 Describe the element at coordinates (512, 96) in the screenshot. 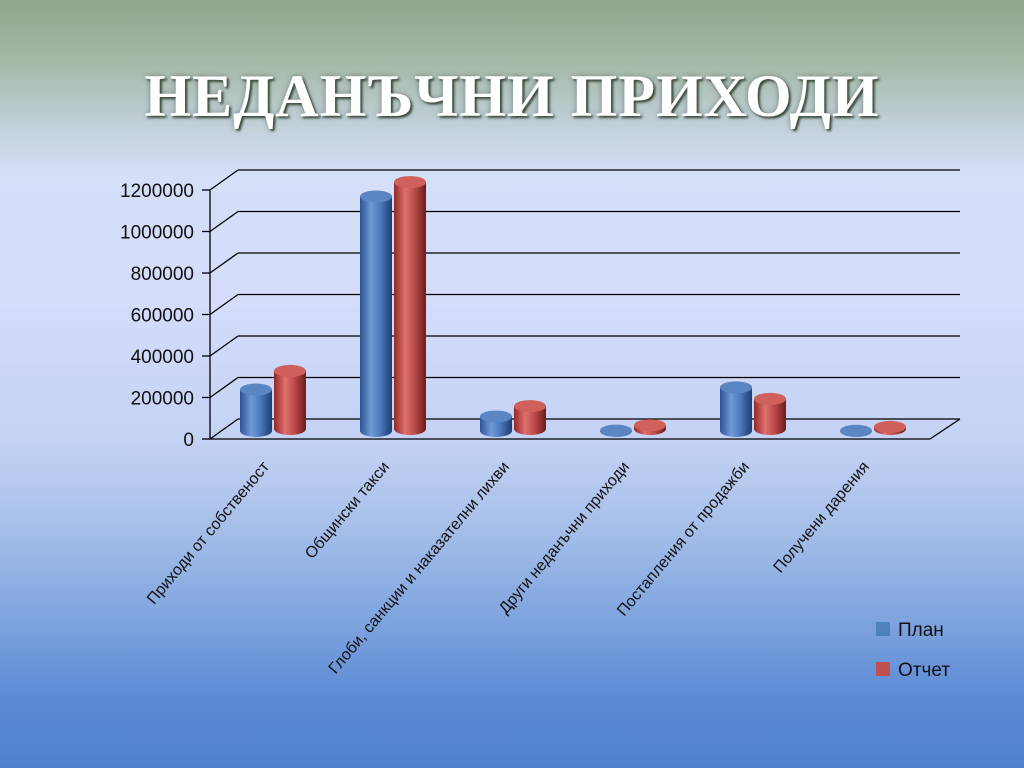

I see `slide-title: НЕДАНЪЧНИ ПРИХОДИ` at that location.